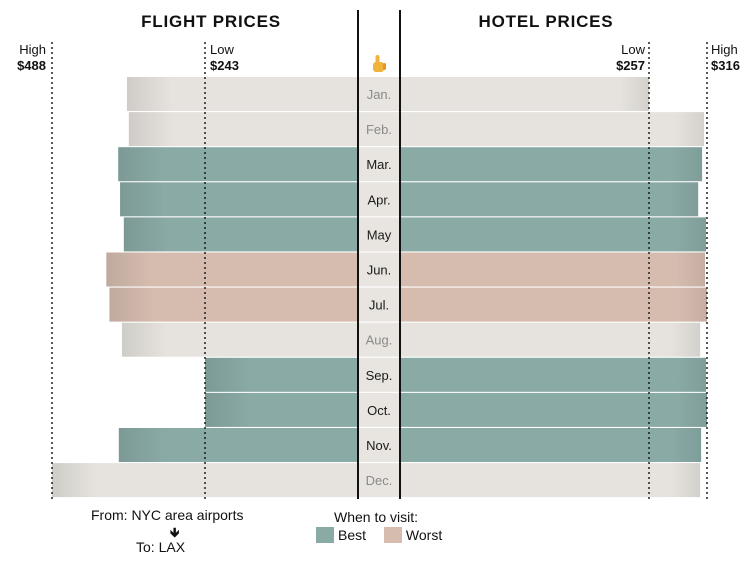 The width and height of the screenshot is (750, 561). I want to click on legend: Best Worst, so click(379, 535).